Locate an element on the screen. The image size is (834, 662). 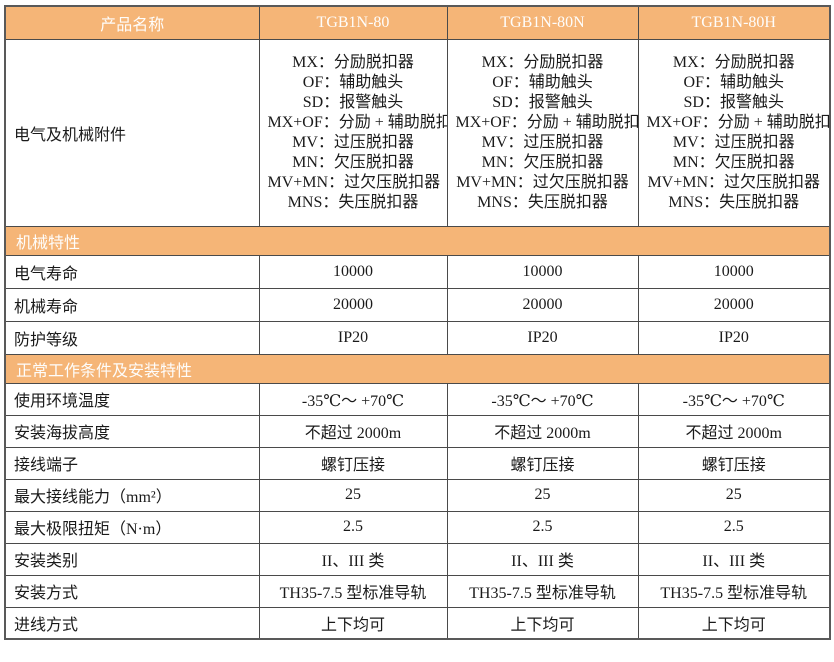
table-row: 最大极限扭矩（N·m） 2.5 2.5 2.5 is located at coordinates (417, 527).